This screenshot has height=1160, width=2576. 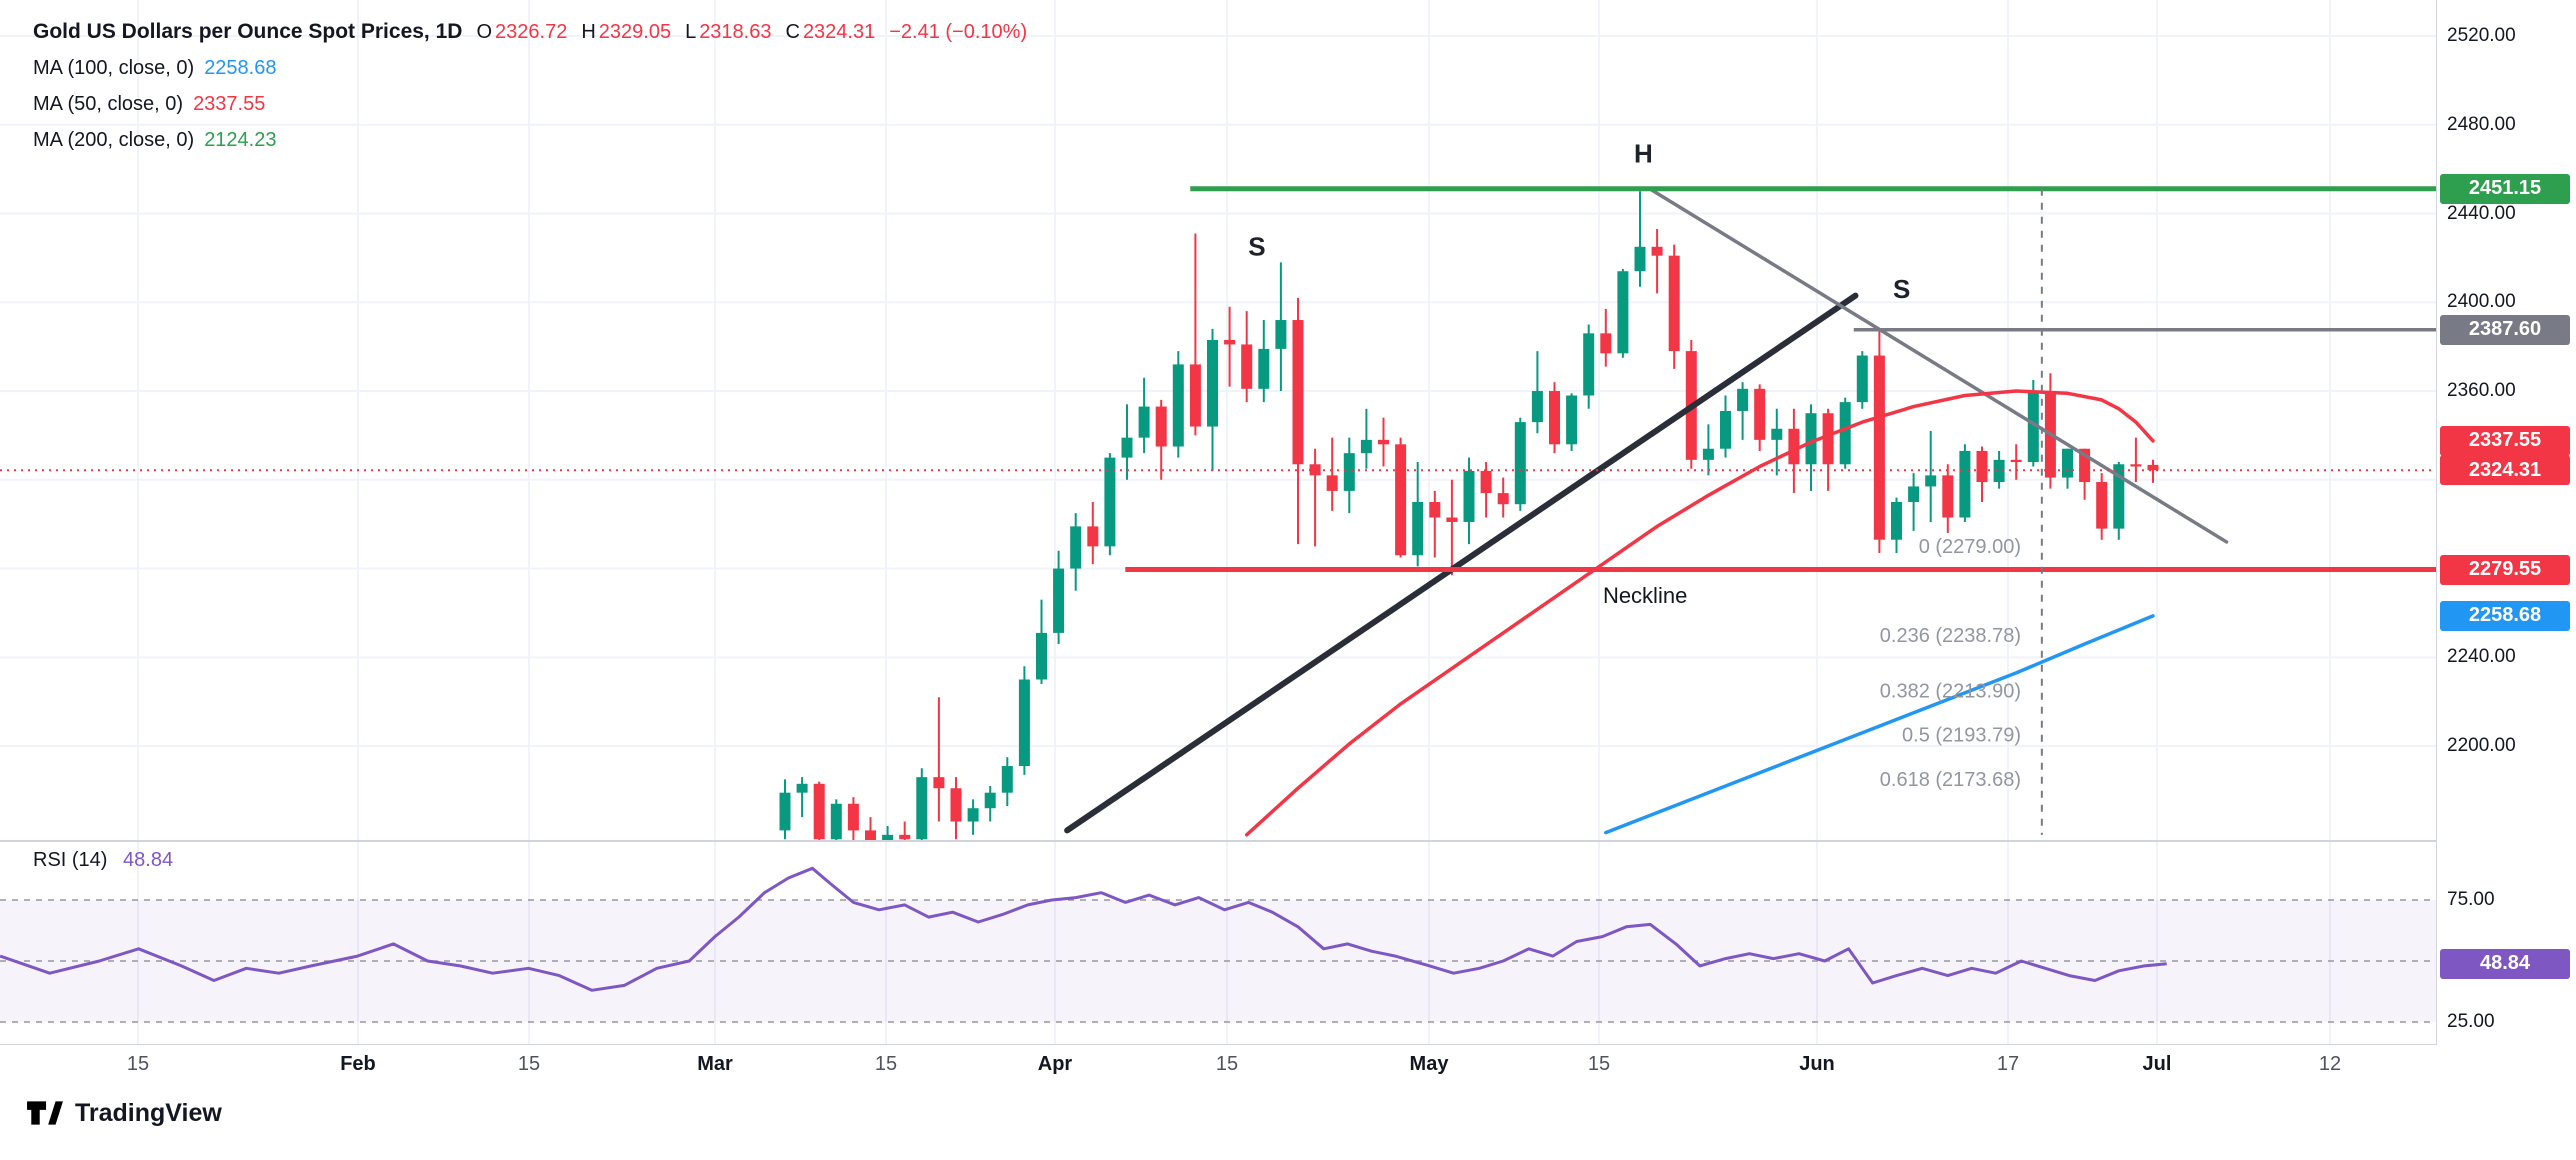 I want to click on price-axis-label: 2400.00, so click(x=2481, y=302).